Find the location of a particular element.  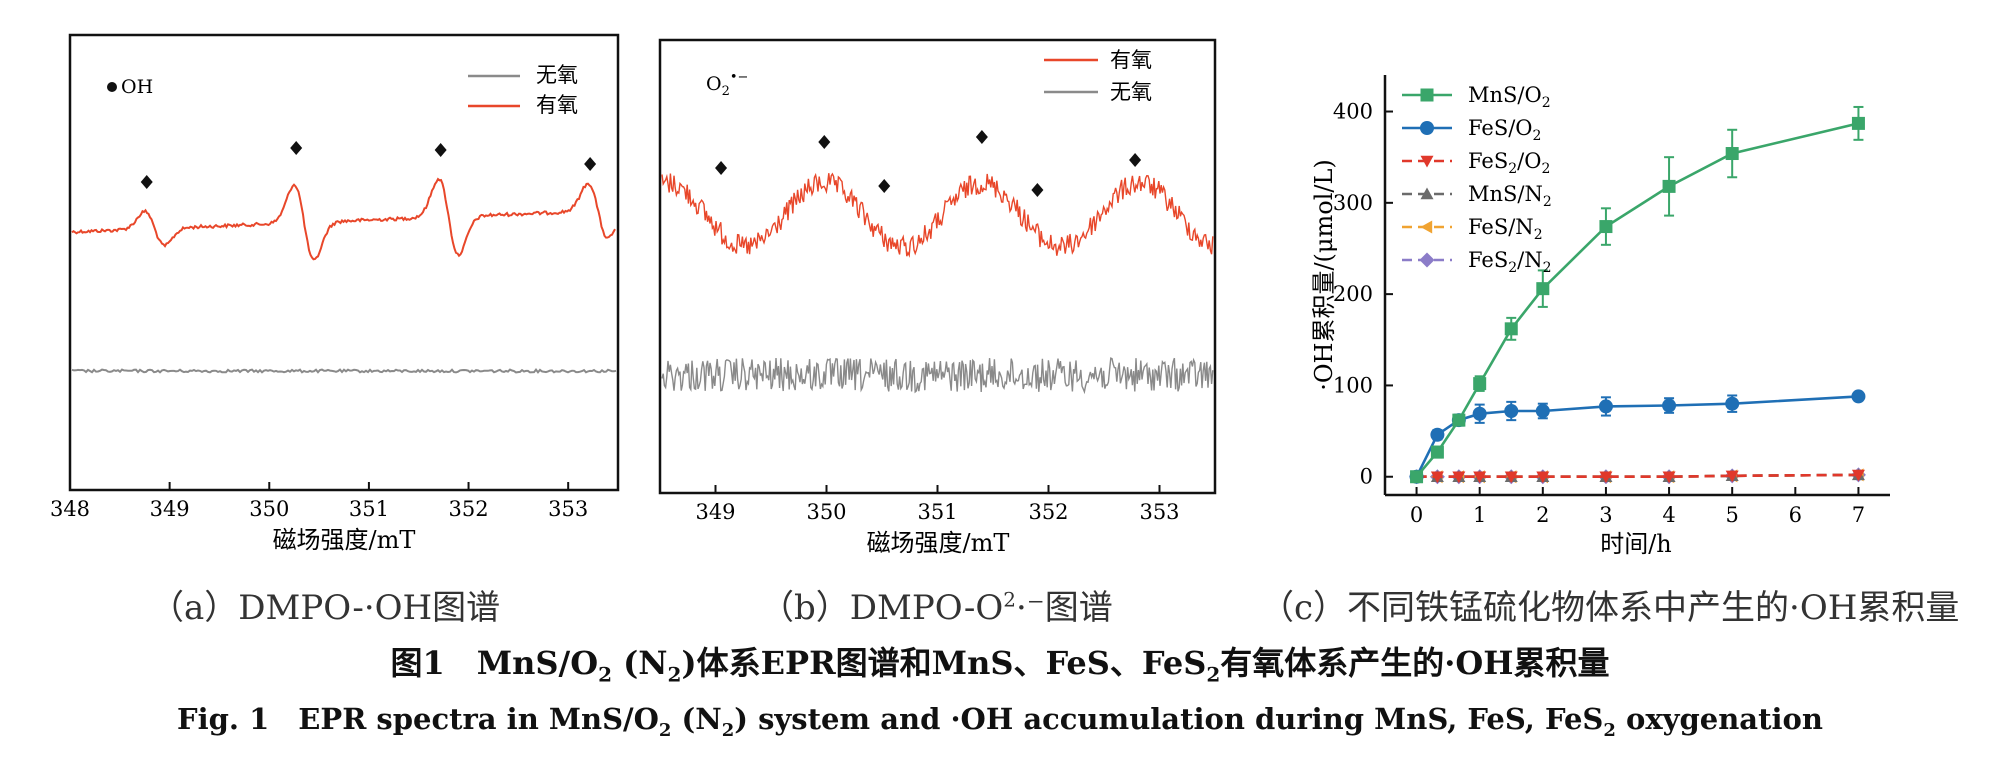

legend-label-mns-n2: MnS/N2 is located at coordinates (1510, 196).